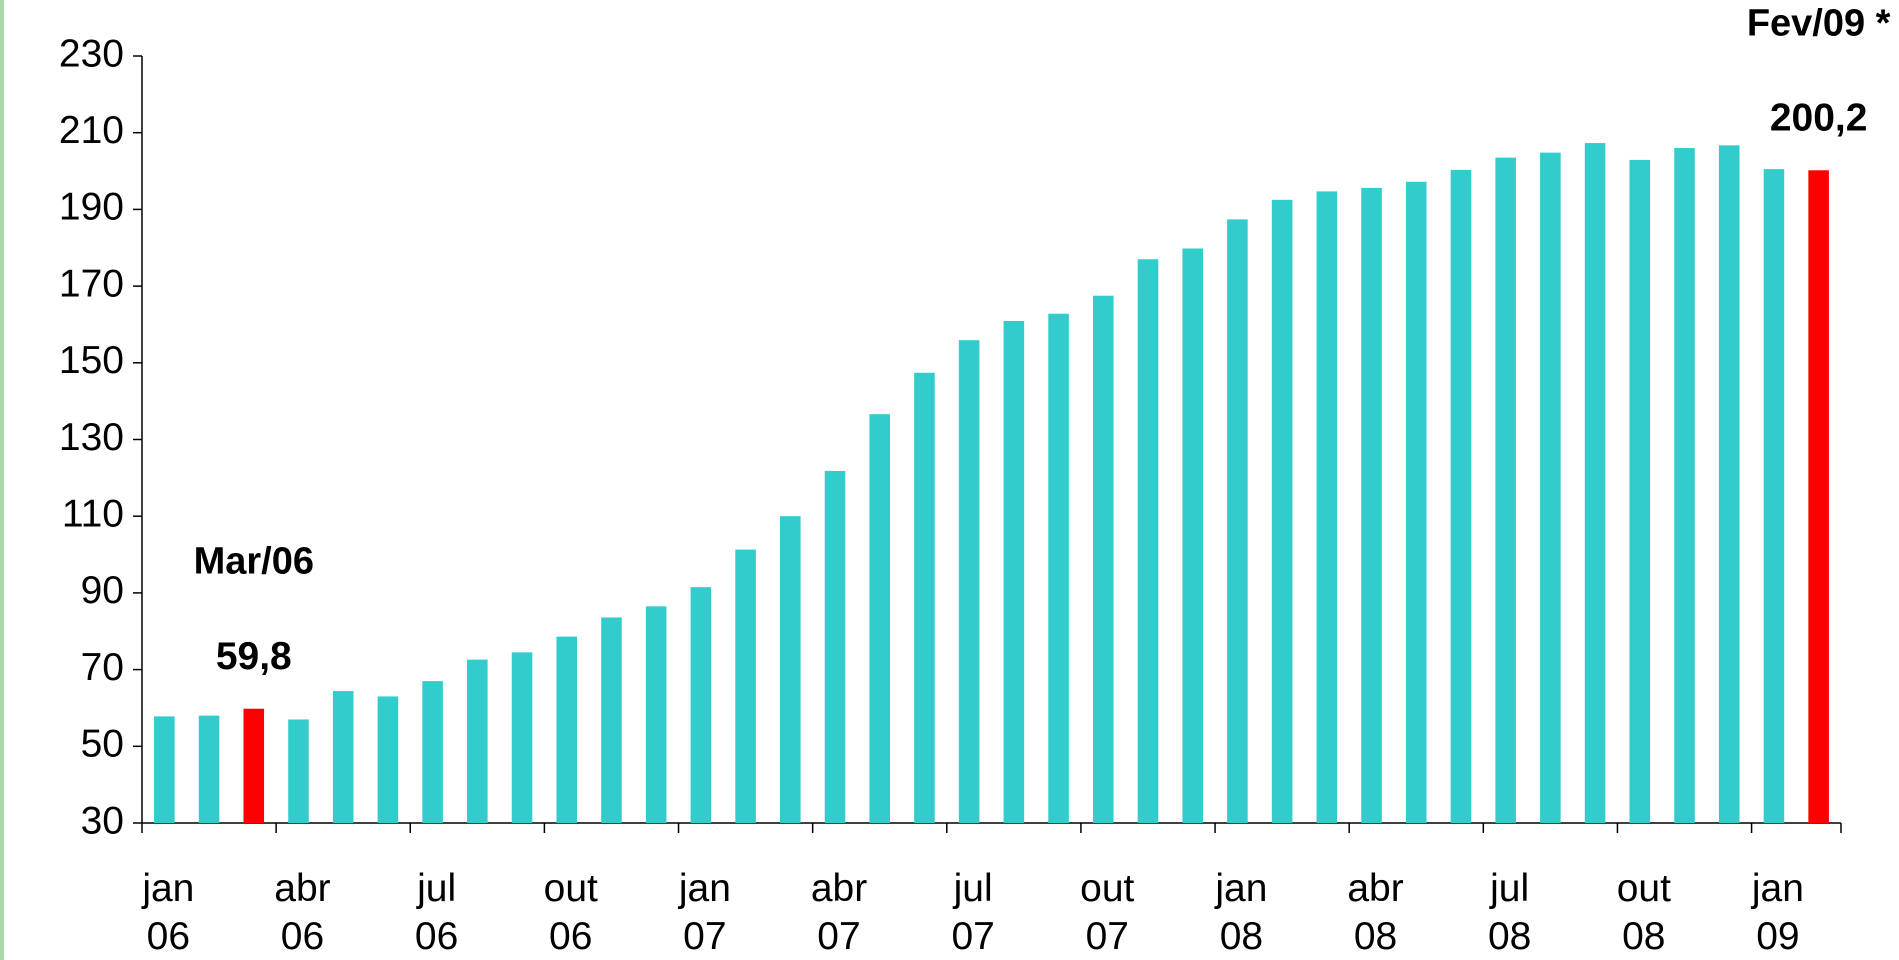 Image resolution: width=1899 pixels, height=960 pixels. What do you see at coordinates (91, 207) in the screenshot?
I see `y-tick-label: 190` at bounding box center [91, 207].